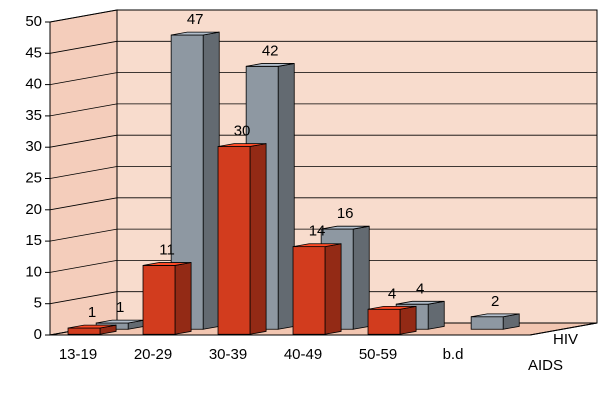 The width and height of the screenshot is (600, 407). What do you see at coordinates (378, 354) in the screenshot?
I see `x-tick-label: 50-59` at bounding box center [378, 354].